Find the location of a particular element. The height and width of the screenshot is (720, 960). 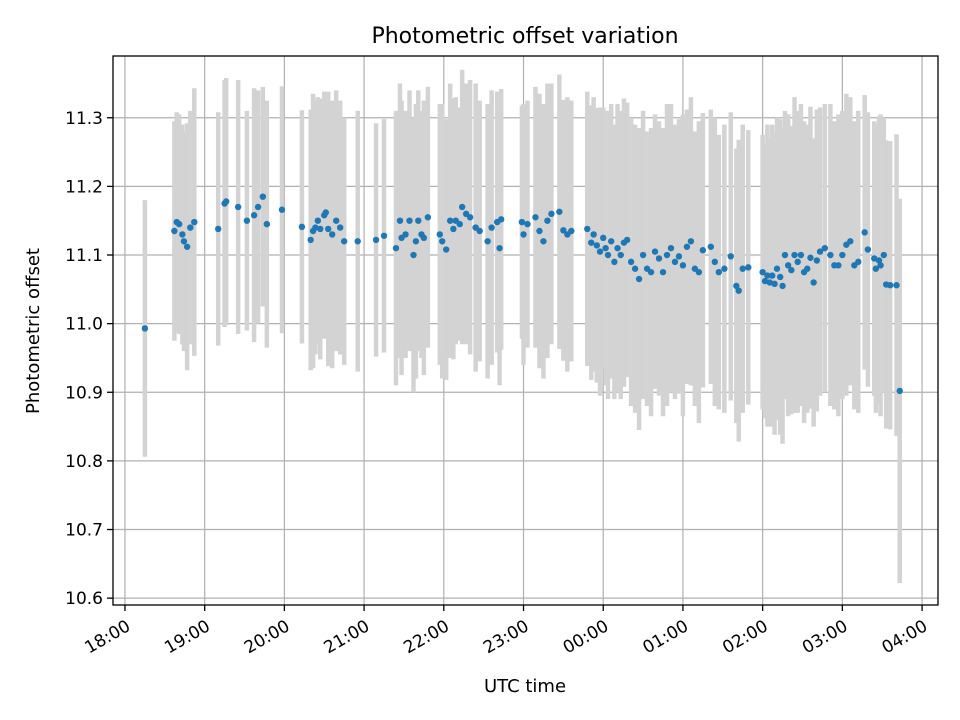

y-tick-label: 10.9 is located at coordinates (84, 393).